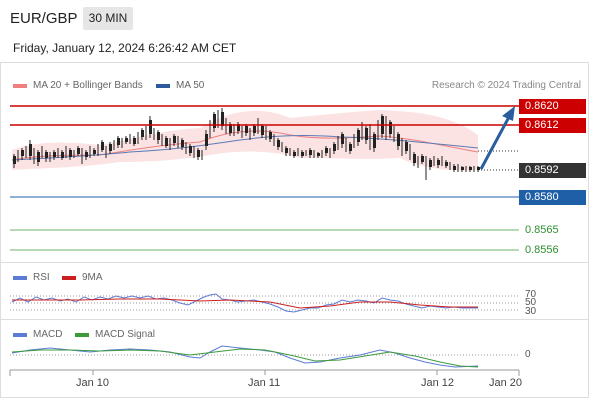 The width and height of the screenshot is (590, 400). I want to click on macd-signal-swatch, so click(82, 334).